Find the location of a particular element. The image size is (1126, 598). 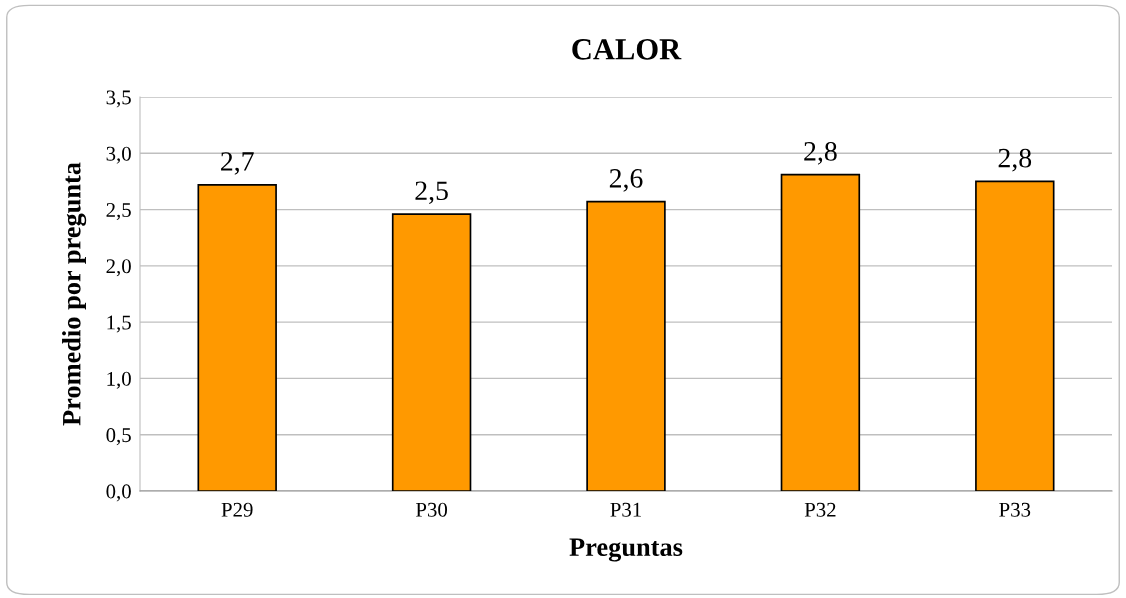

y-tick-label: 1,0 is located at coordinates (119, 380).